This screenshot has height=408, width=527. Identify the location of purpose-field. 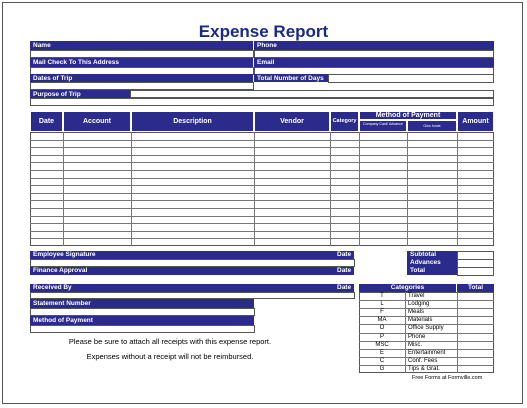
(312, 94).